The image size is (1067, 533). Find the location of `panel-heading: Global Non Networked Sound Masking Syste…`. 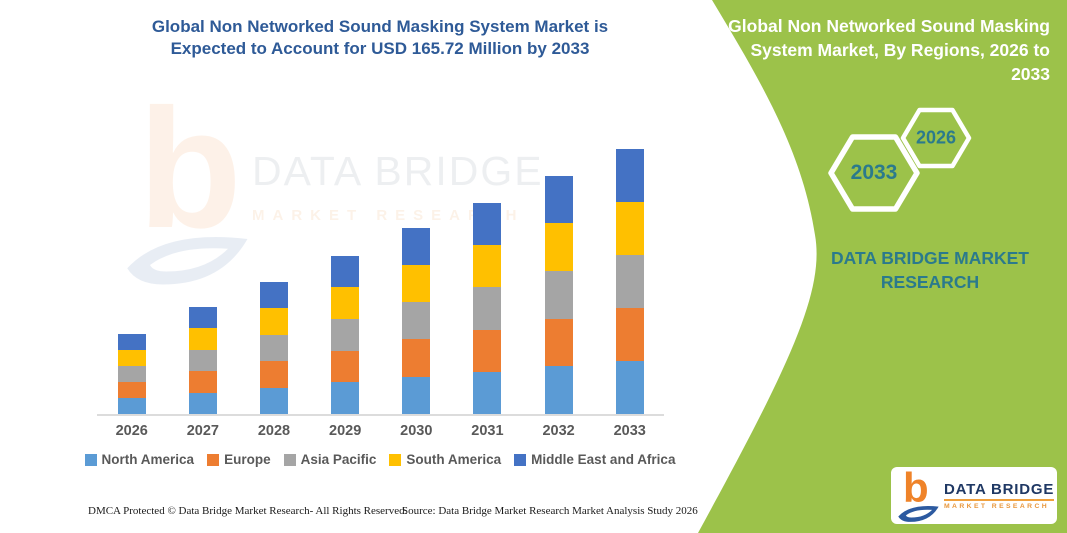

panel-heading: Global Non Networked Sound Masking Syste… is located at coordinates (889, 50).